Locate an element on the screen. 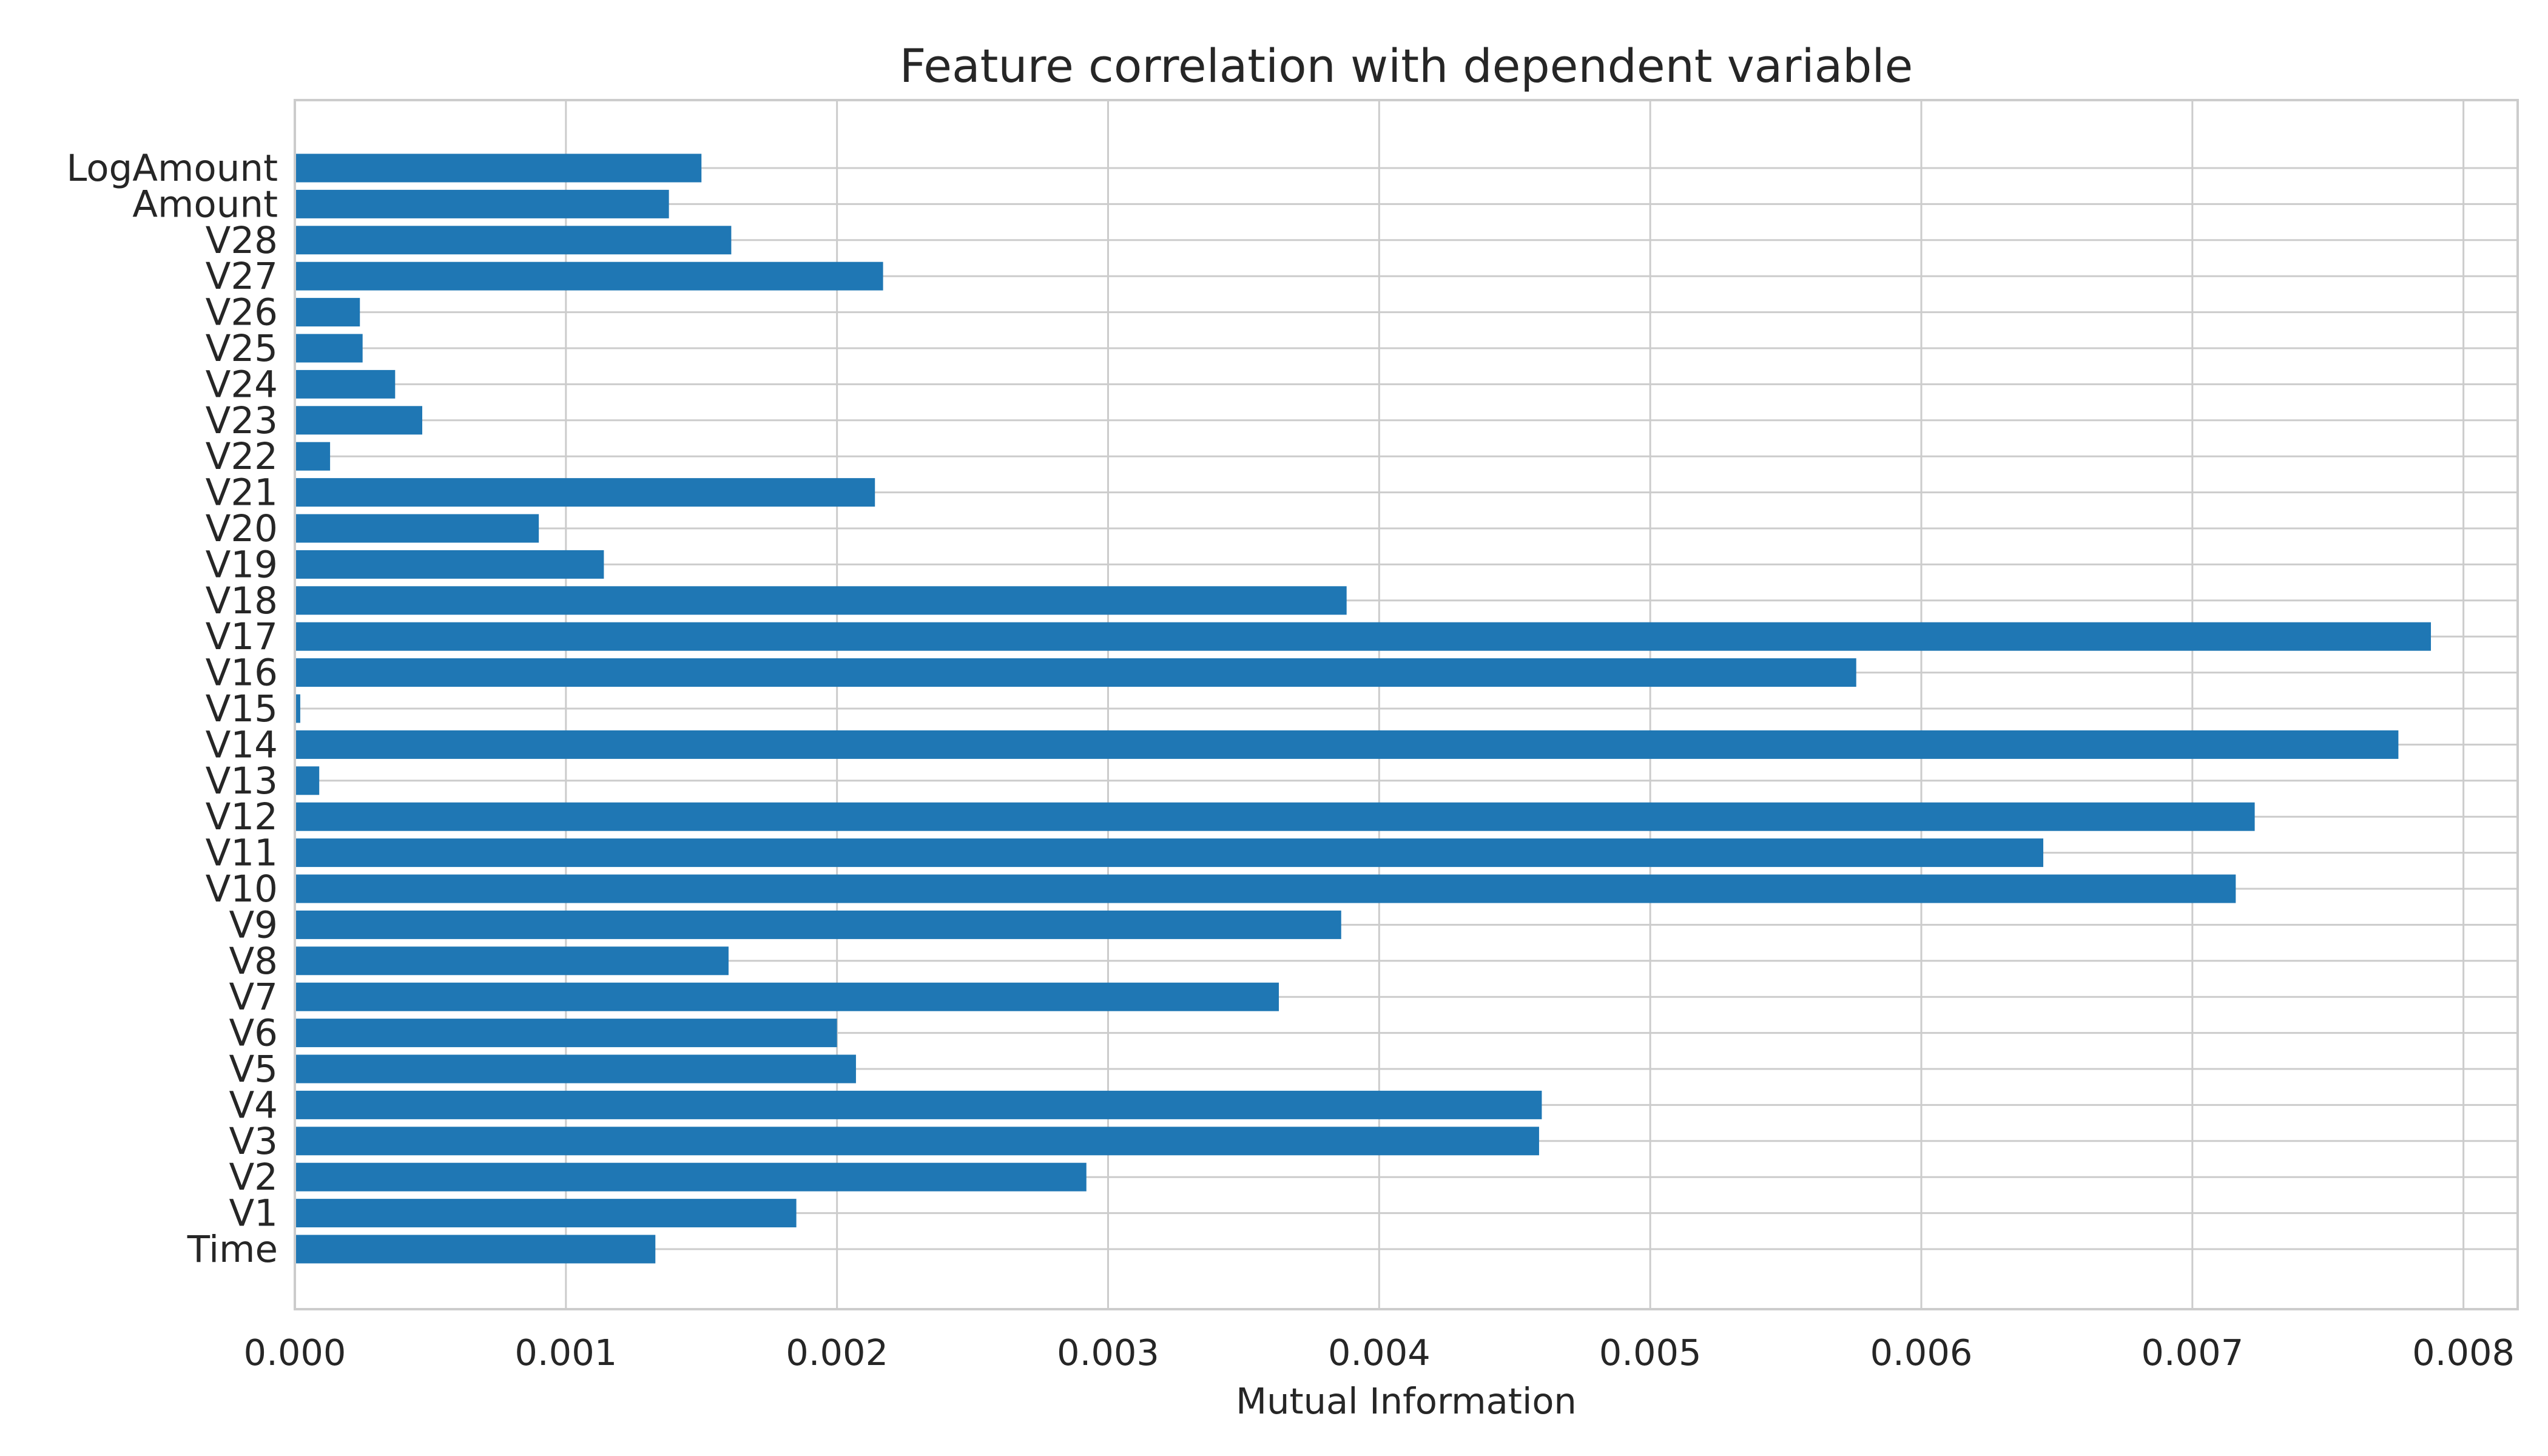  y-tick-label: V7 is located at coordinates (253, 997).